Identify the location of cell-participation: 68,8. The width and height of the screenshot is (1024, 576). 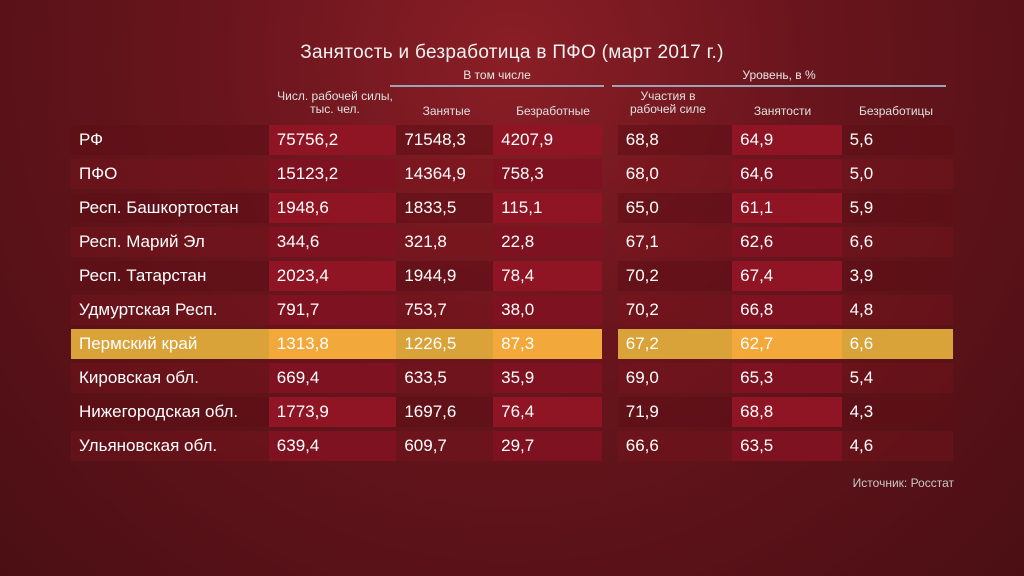
(675, 140).